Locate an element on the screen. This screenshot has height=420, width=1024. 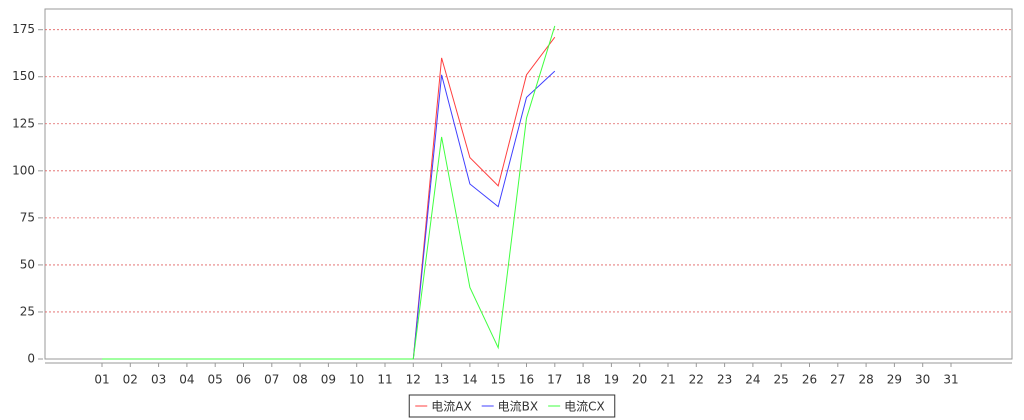
x-tick-label: 24 is located at coordinates (752, 380).